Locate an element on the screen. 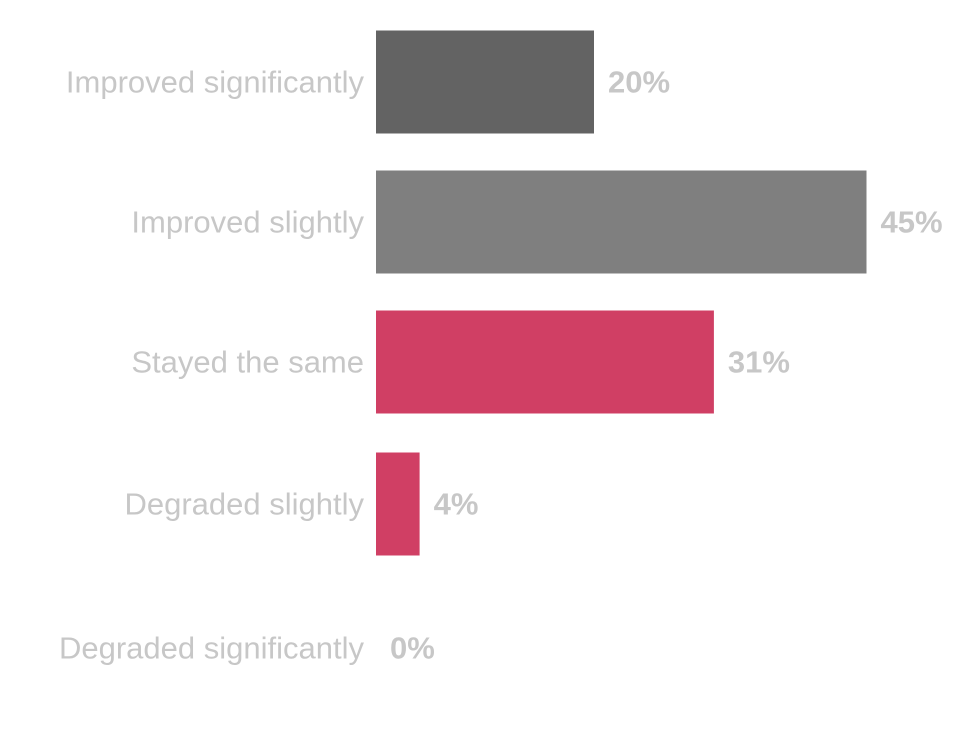 This screenshot has width=976, height=731. category-label: Degraded significantly is located at coordinates (212, 648).